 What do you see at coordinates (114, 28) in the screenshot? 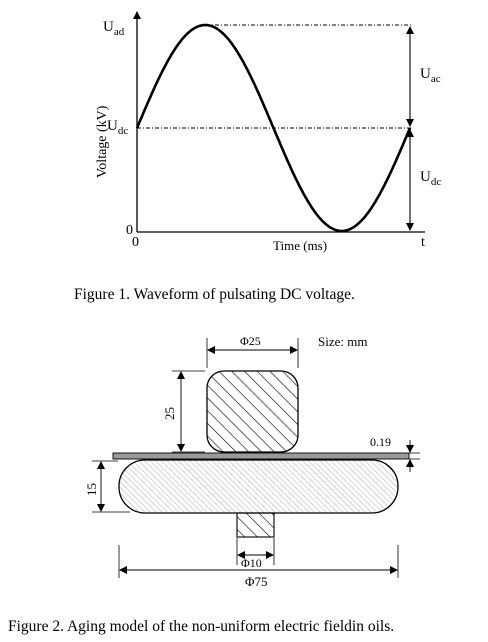
I see `u-ad-label: Uad` at bounding box center [114, 28].